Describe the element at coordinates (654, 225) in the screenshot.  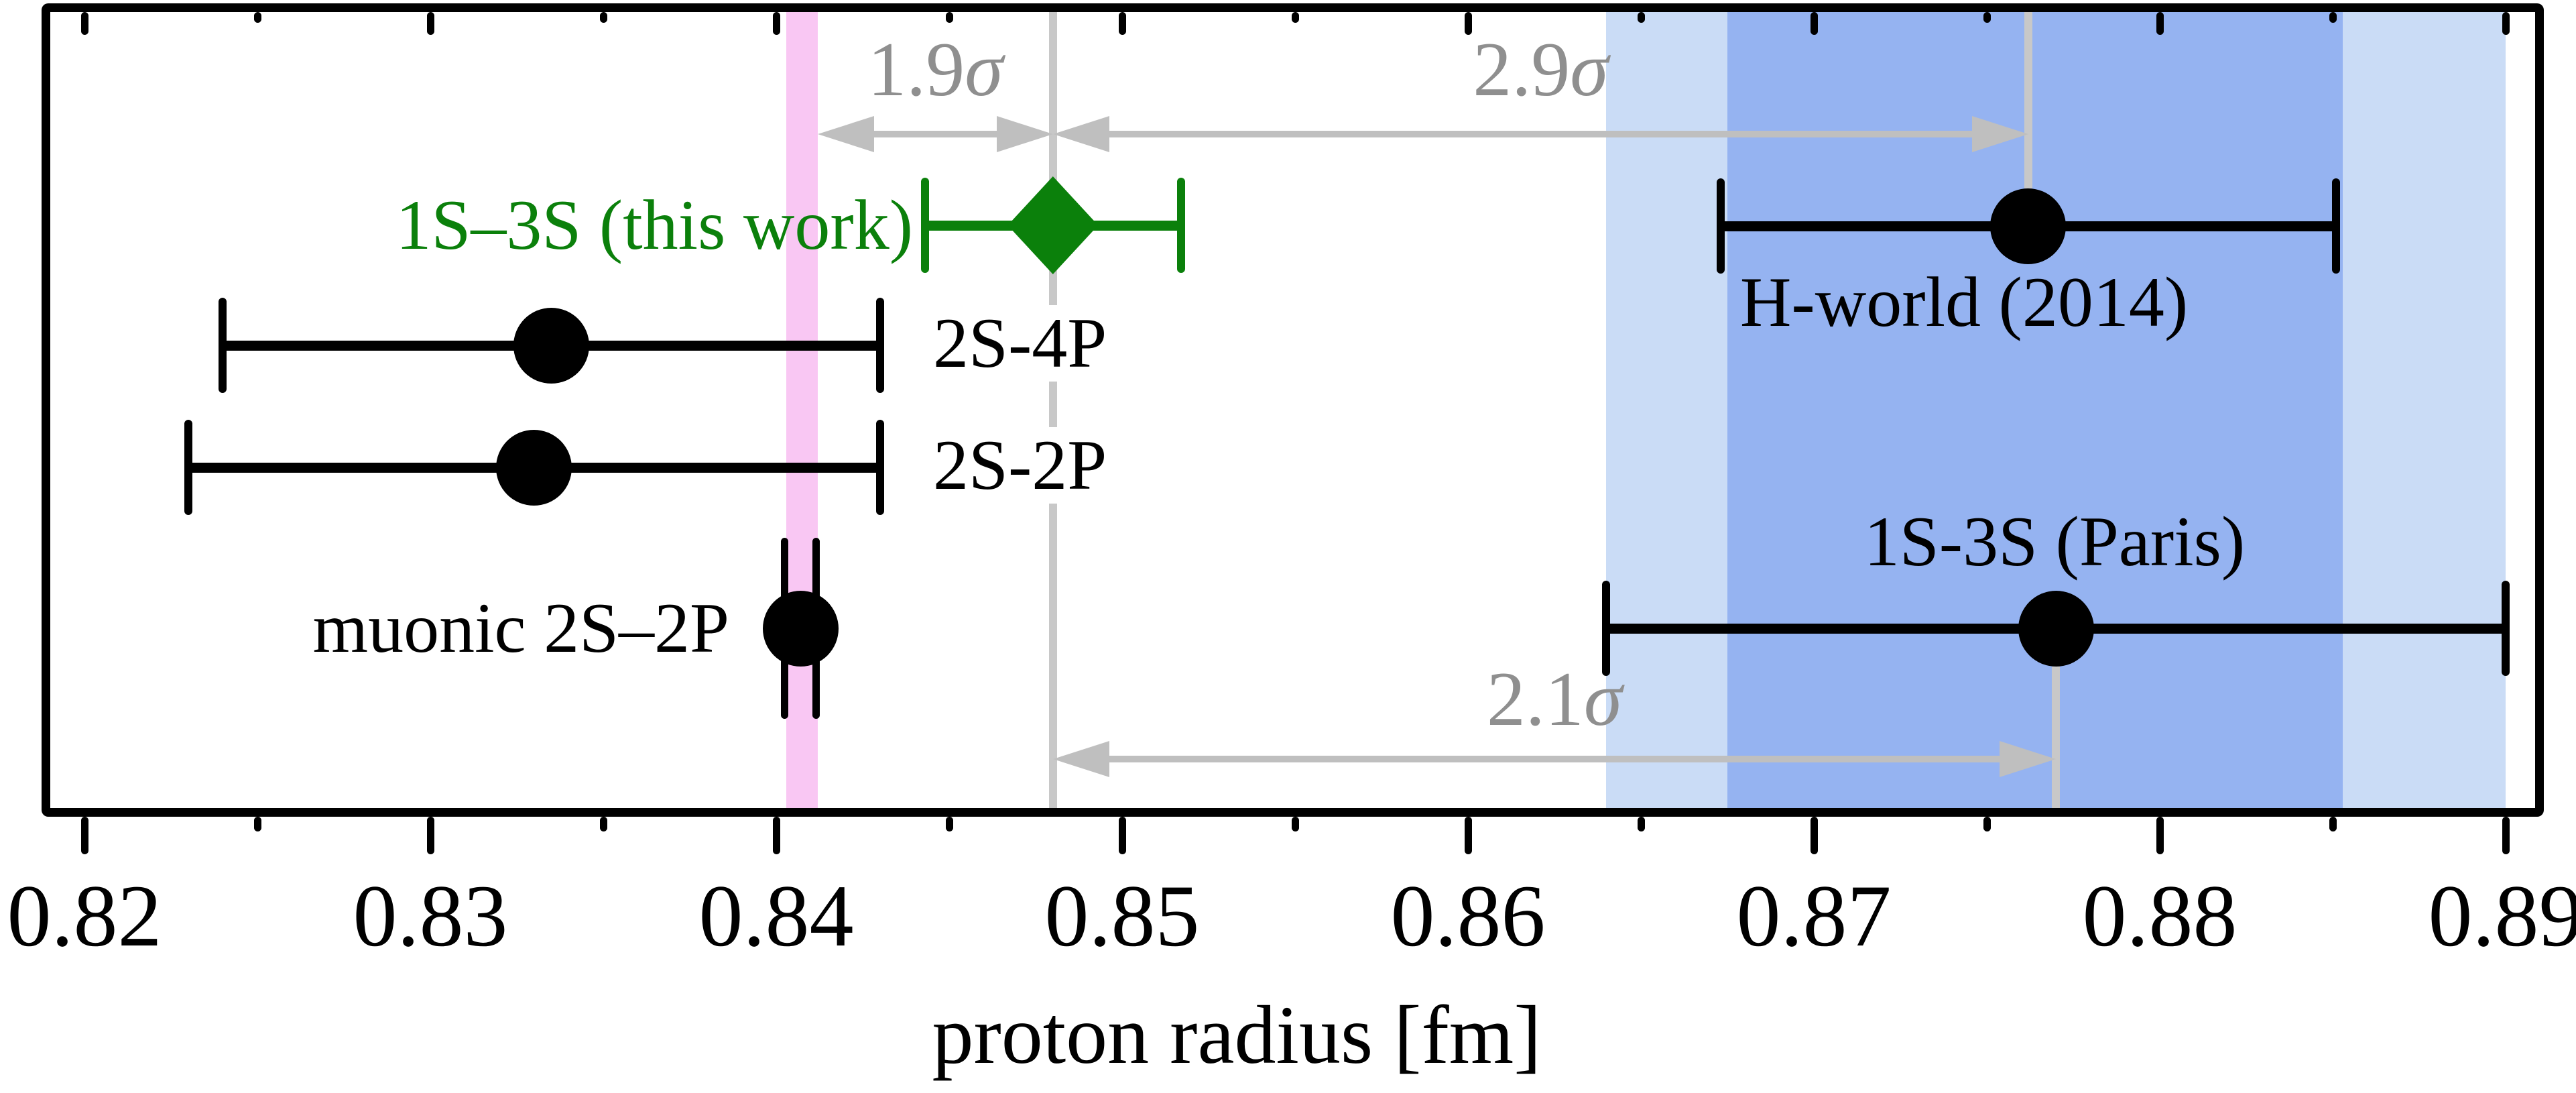
I see `this_work-label: 1S–3S (this work)` at that location.